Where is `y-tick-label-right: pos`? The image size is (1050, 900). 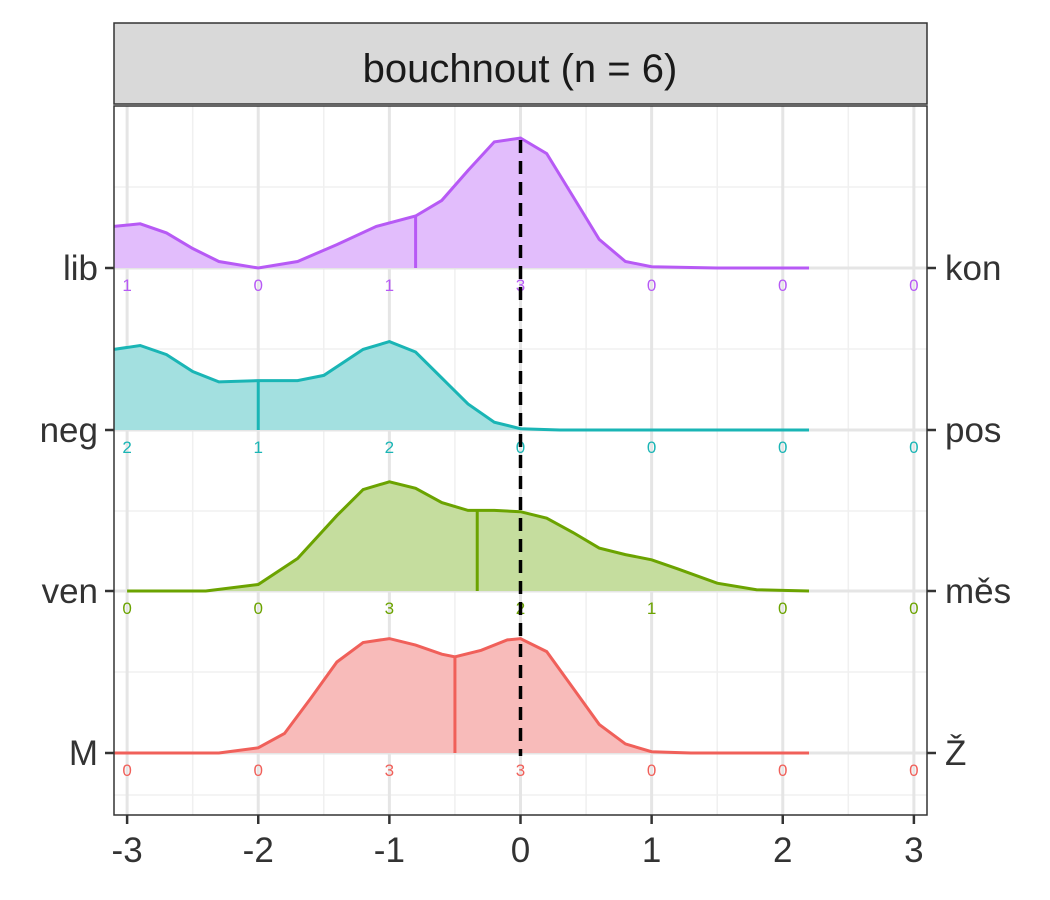
y-tick-label-right: pos is located at coordinates (973, 430).